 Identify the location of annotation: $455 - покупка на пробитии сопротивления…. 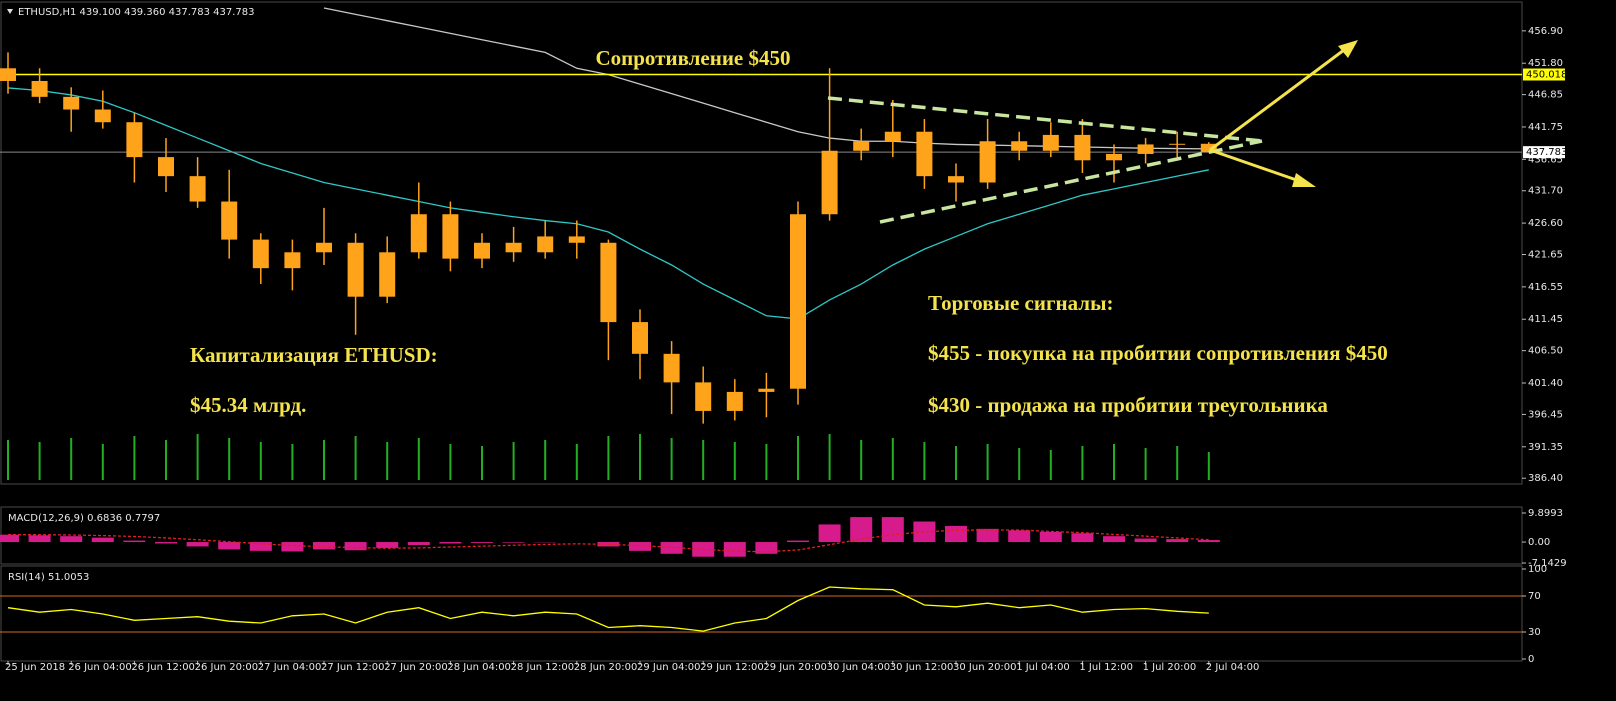
(1158, 353).